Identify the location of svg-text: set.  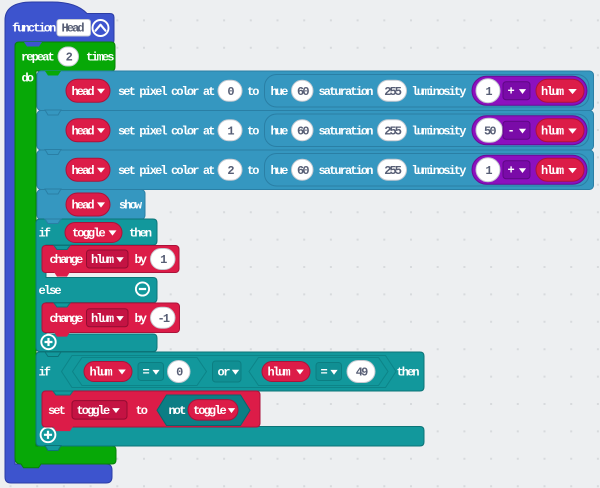
(57, 411).